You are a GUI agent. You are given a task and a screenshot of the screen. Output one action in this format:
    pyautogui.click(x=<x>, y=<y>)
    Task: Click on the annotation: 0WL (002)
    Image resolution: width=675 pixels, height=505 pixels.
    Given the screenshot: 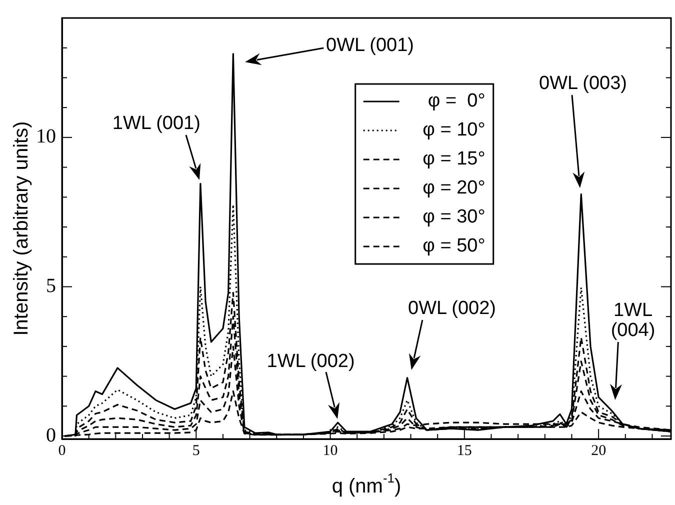 What is the action you would take?
    pyautogui.click(x=452, y=309)
    